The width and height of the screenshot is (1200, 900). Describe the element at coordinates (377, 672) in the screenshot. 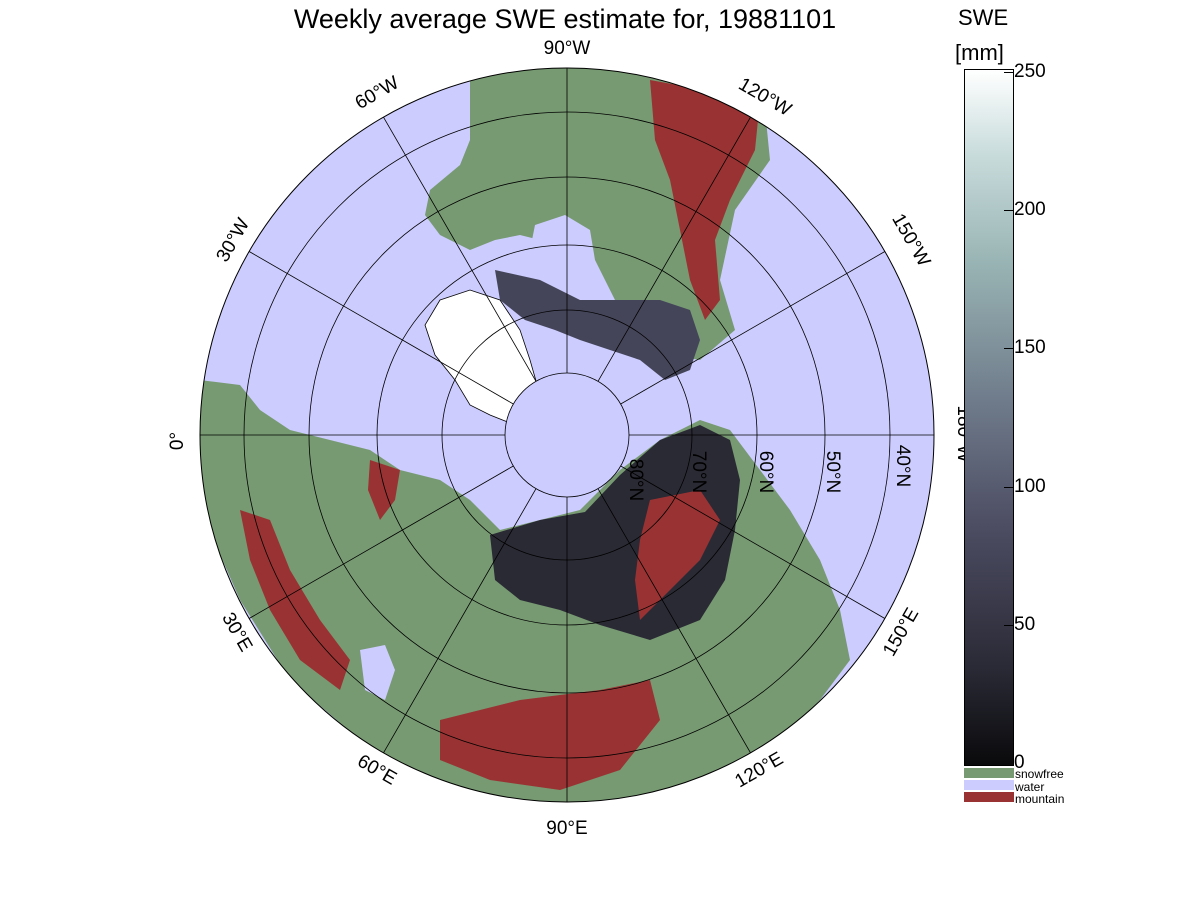

I see `caspian-area-water` at that location.